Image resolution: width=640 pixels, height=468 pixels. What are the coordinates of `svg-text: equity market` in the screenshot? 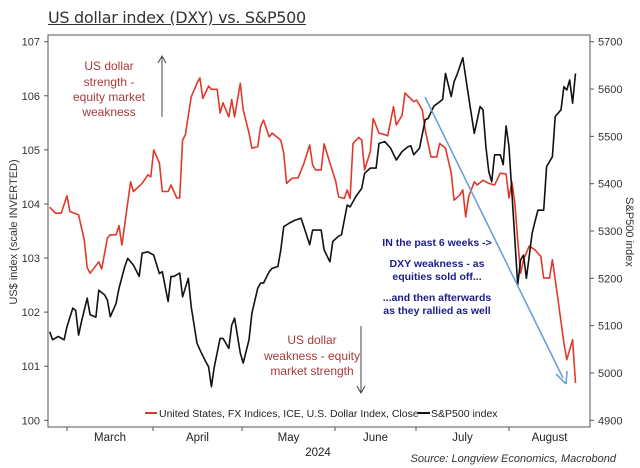 It's located at (109, 97).